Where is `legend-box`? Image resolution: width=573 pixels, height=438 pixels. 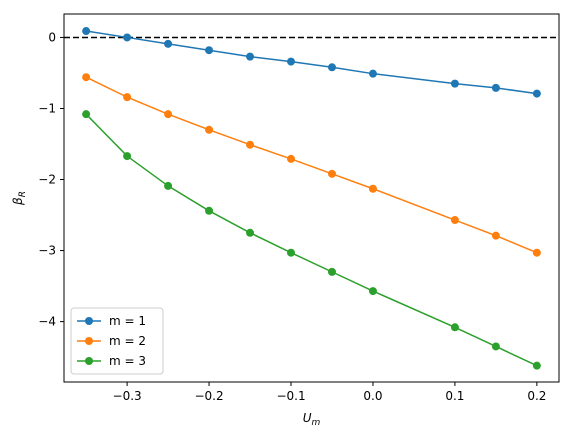
legend-box is located at coordinates (117, 341).